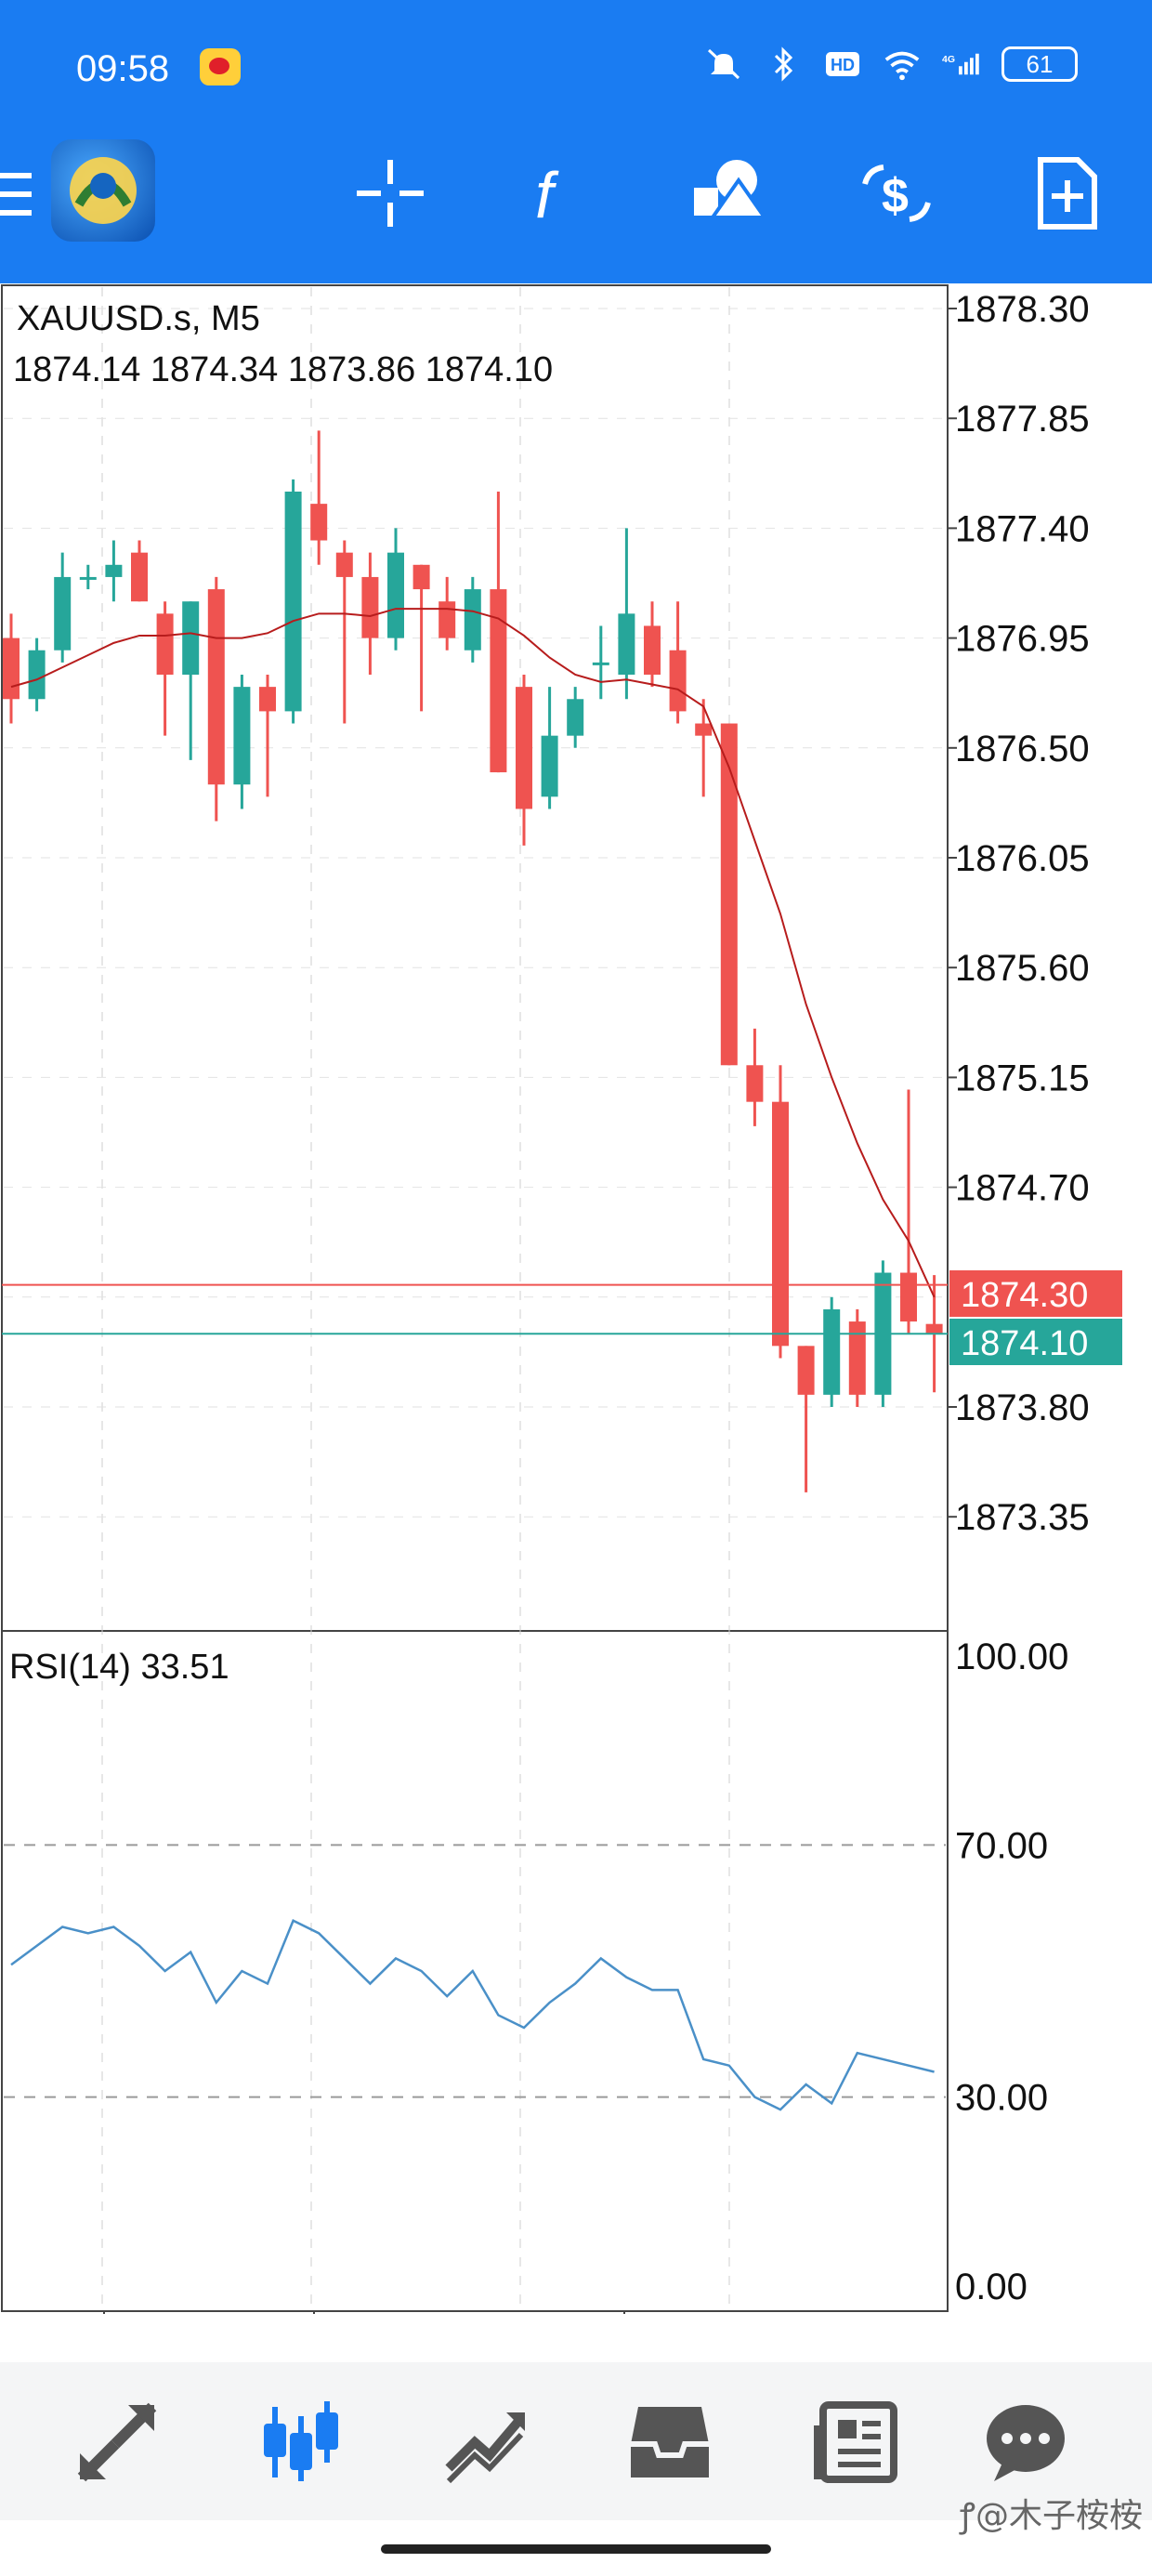  What do you see at coordinates (961, 64) in the screenshot?
I see `signal-icon: 4G` at bounding box center [961, 64].